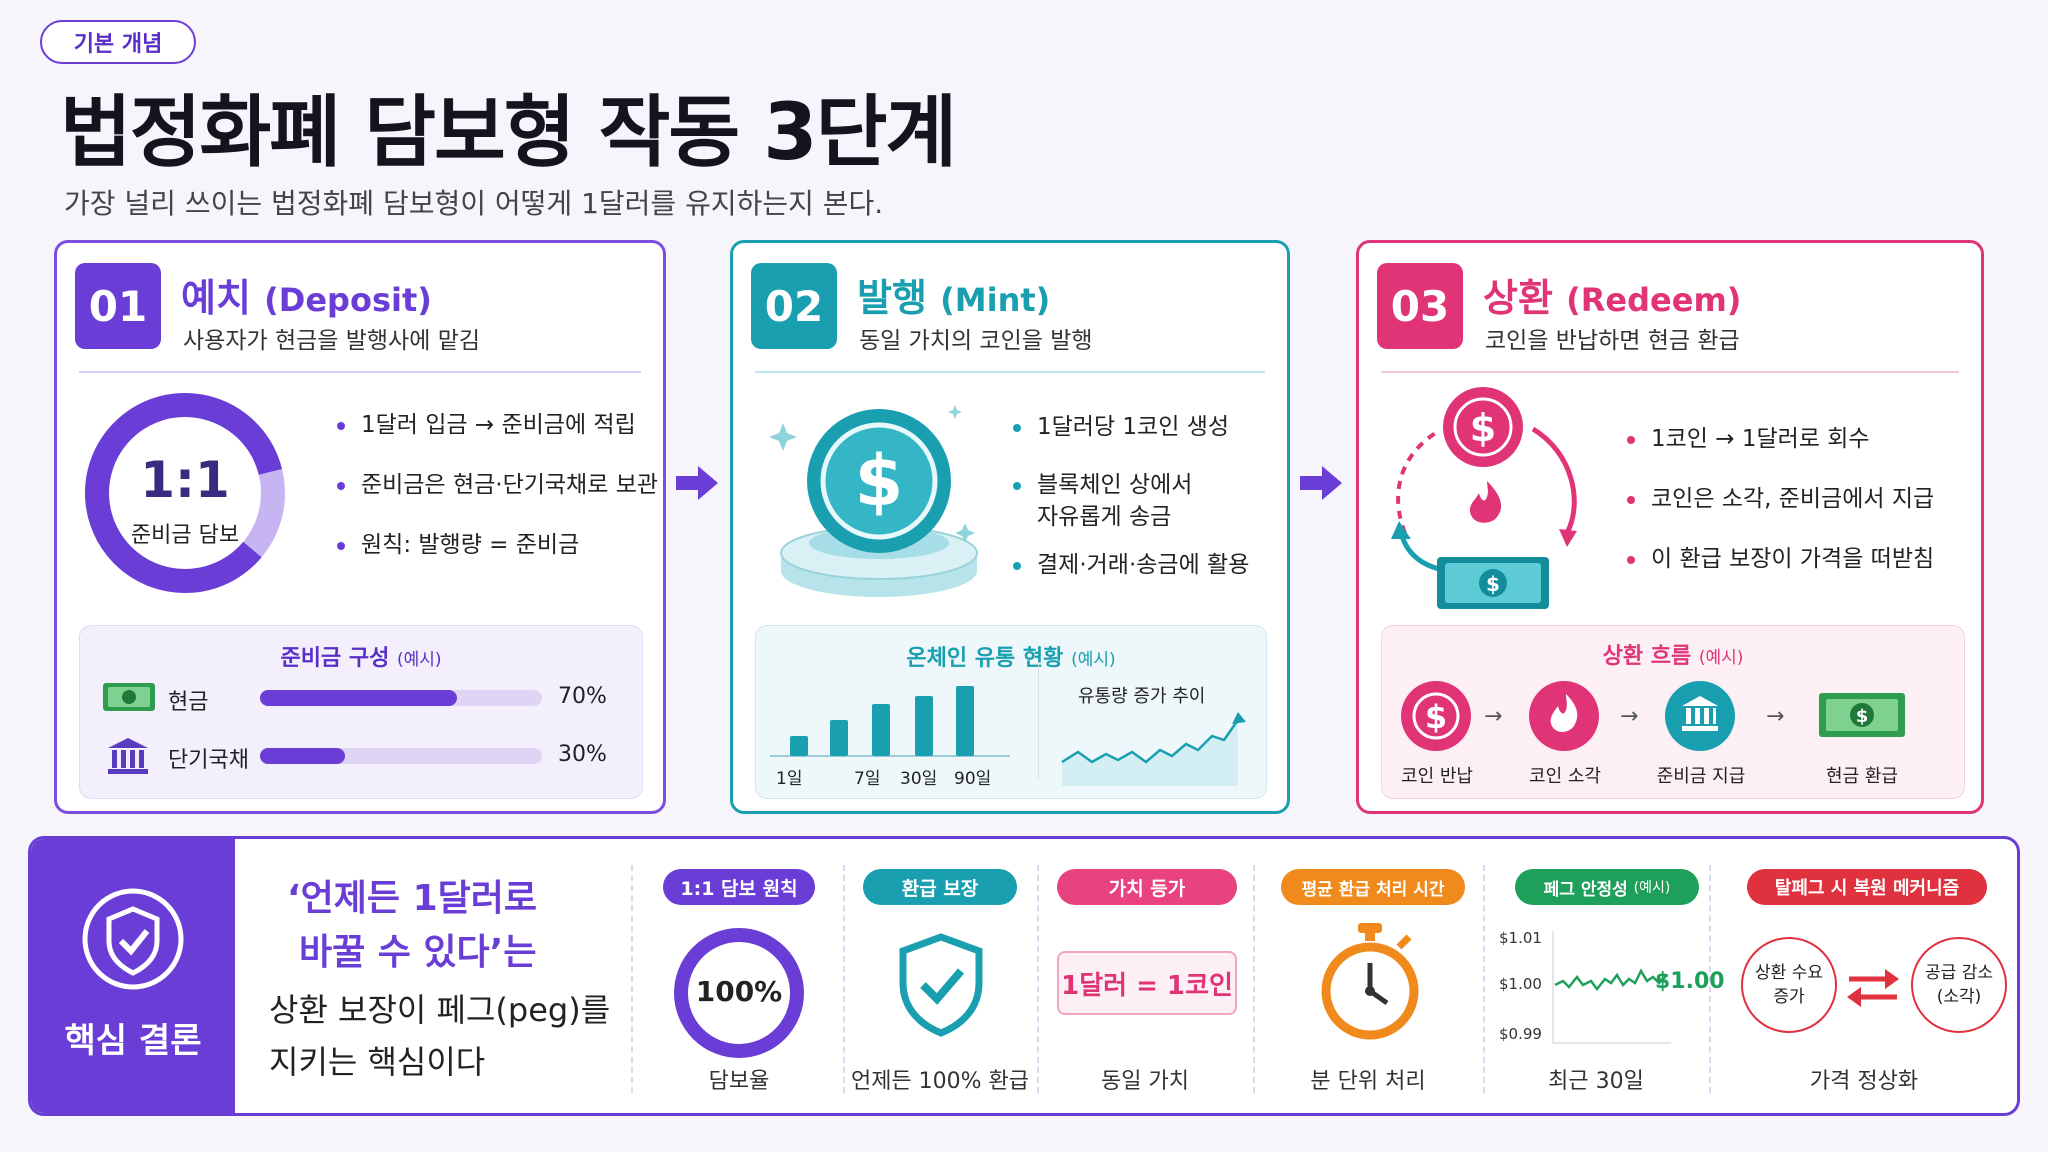 The width and height of the screenshot is (2048, 1152). I want to click on burn-icon, so click(1564, 716).